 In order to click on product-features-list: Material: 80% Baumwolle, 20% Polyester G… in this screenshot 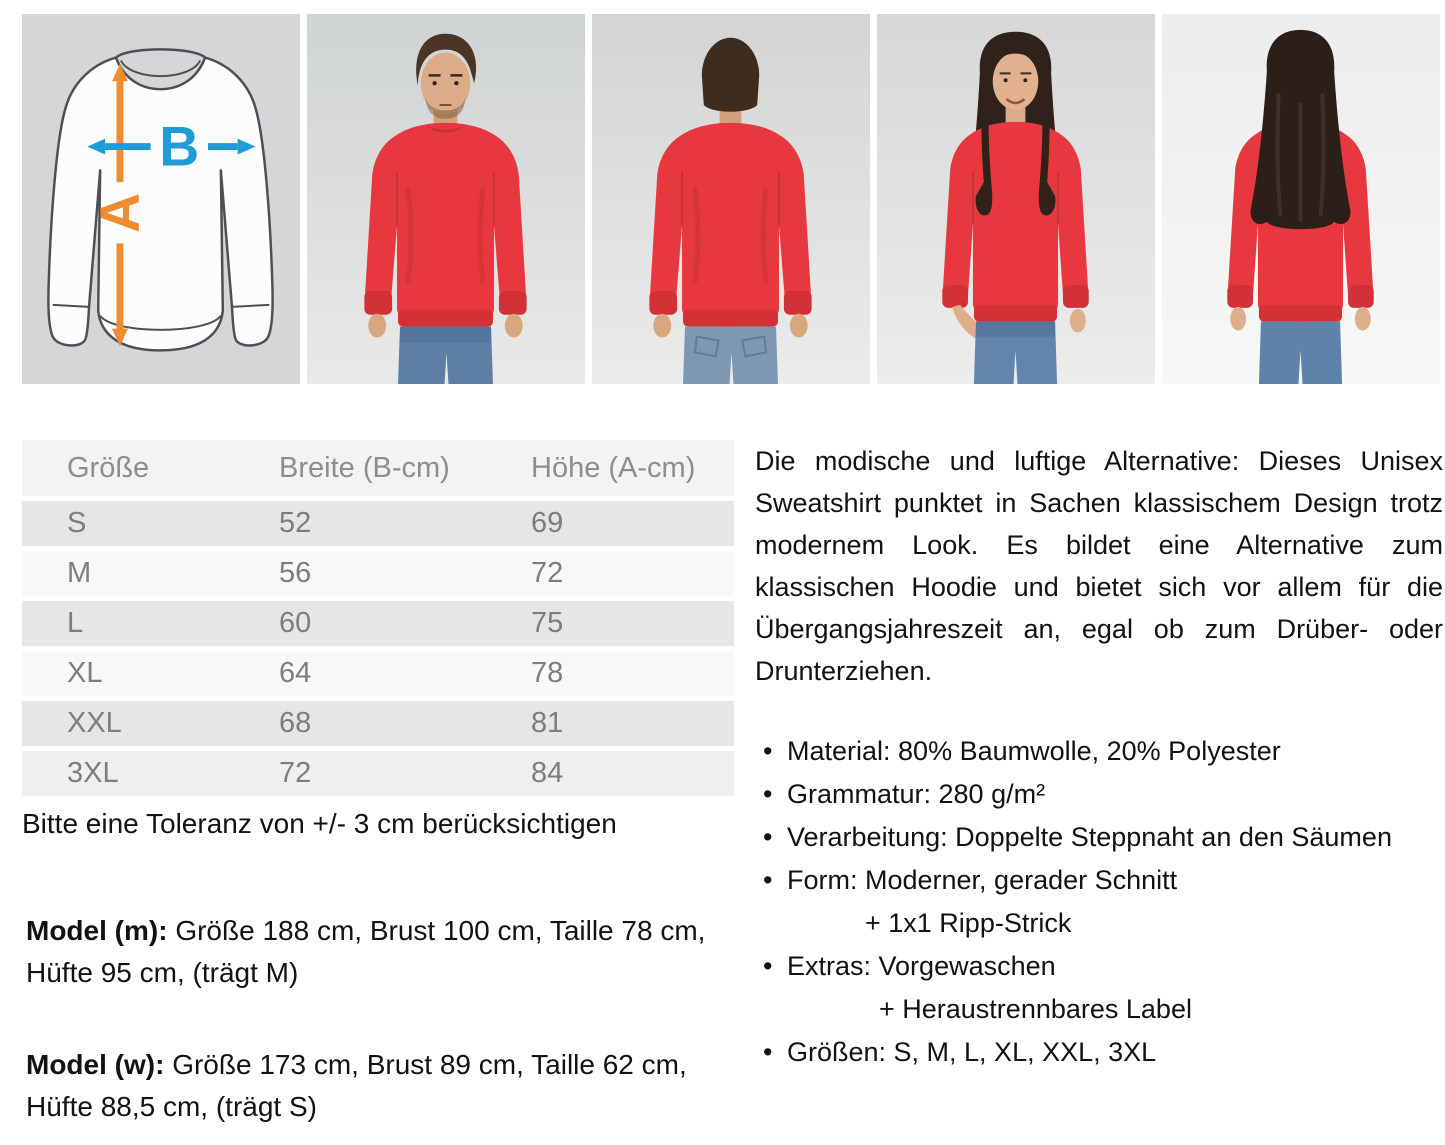, I will do `click(1099, 902)`.